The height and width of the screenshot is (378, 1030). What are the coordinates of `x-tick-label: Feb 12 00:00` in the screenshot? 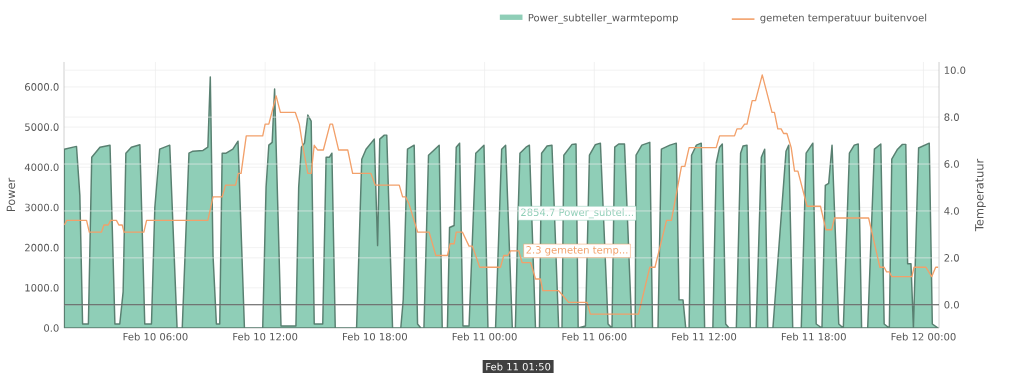 It's located at (923, 336).